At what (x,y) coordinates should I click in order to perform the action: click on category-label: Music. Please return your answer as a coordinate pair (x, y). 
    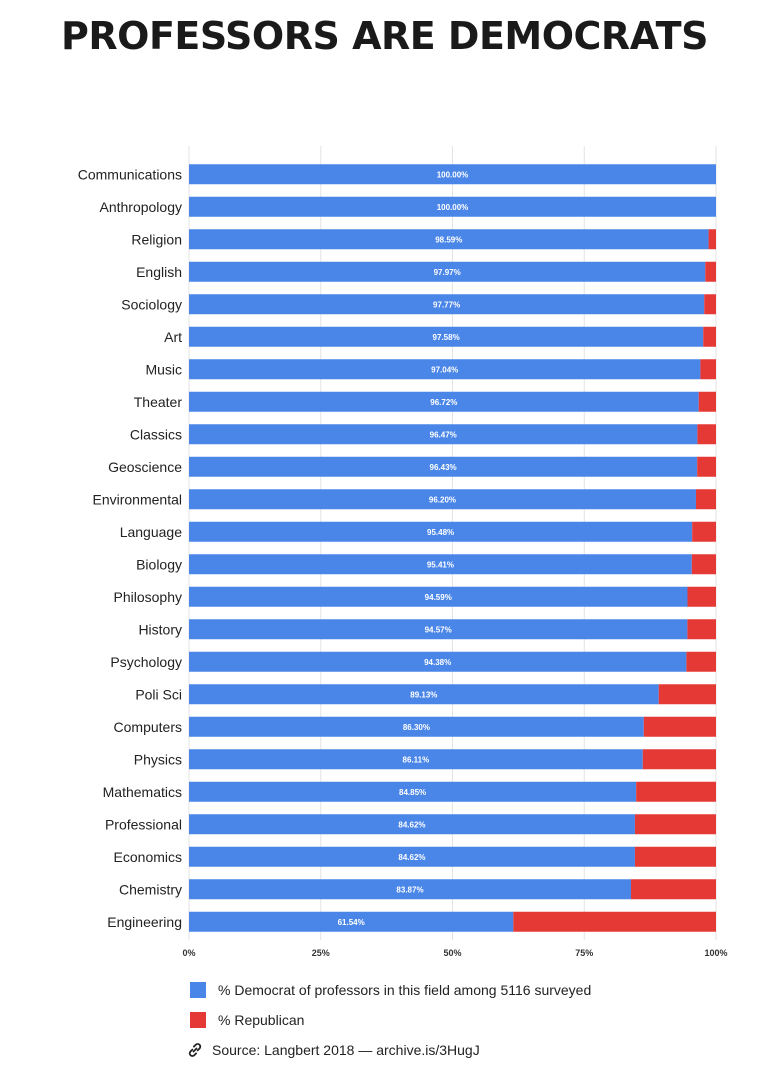
    Looking at the image, I should click on (163, 369).